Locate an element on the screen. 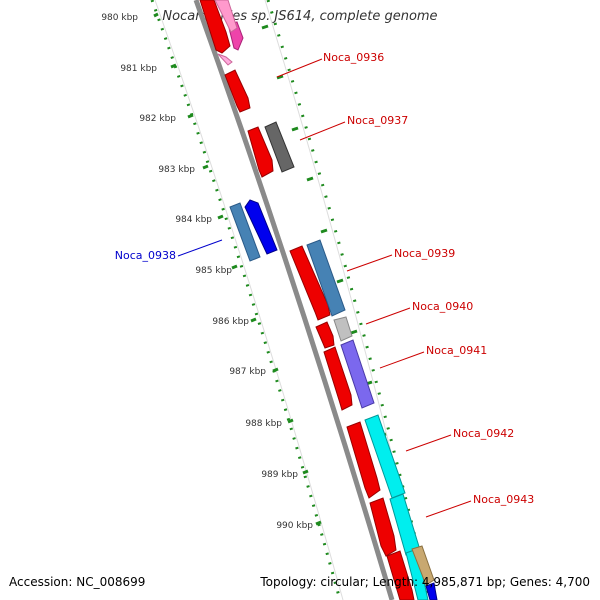  ruler-label: 988 kbp is located at coordinates (263, 424).